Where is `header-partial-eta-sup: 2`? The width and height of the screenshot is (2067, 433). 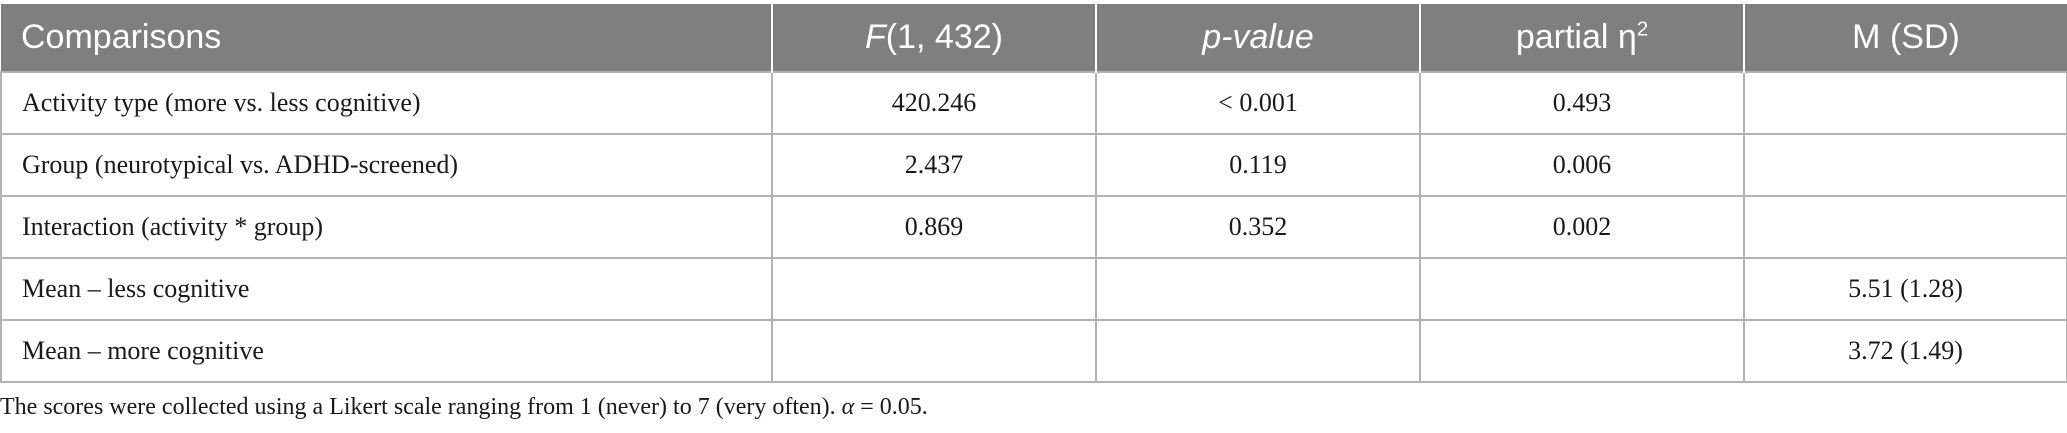 header-partial-eta-sup: 2 is located at coordinates (1642, 29).